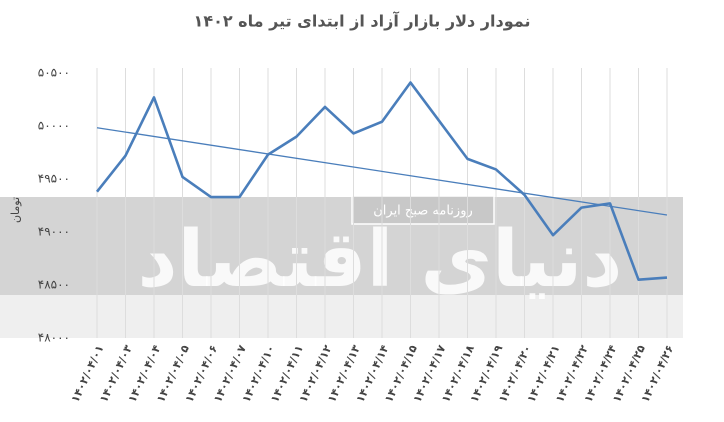  Describe the element at coordinates (54, 179) in the screenshot. I see `y-tick-label: ۴۹۵۰۰` at that location.